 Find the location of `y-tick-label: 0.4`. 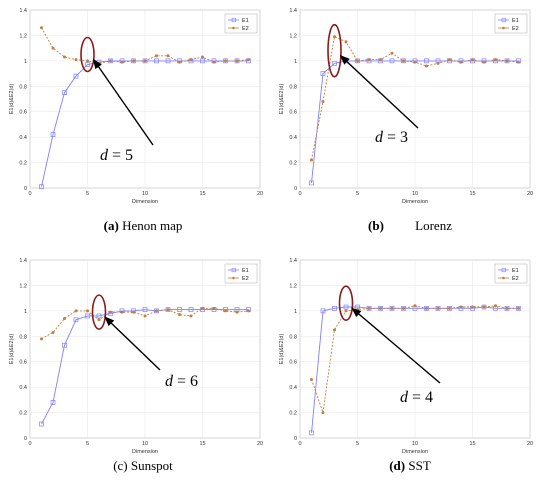

y-tick-label: 0.4 is located at coordinates (23, 388).